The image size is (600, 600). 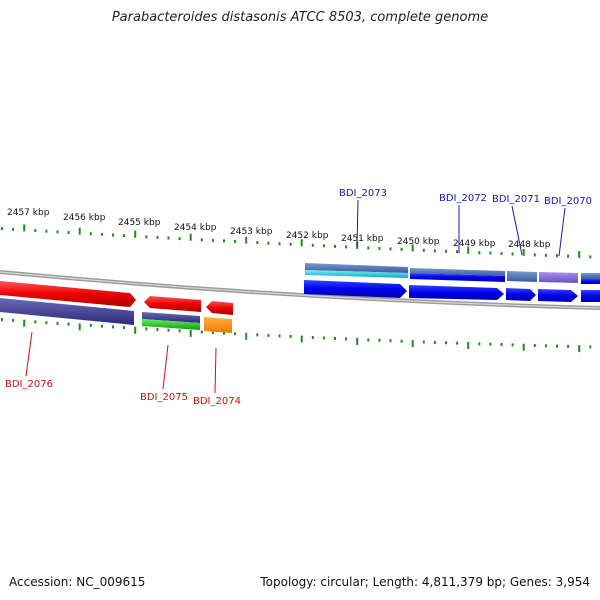 What do you see at coordinates (296, 335) in the screenshot?
I see `inner-tick-ruler` at bounding box center [296, 335].